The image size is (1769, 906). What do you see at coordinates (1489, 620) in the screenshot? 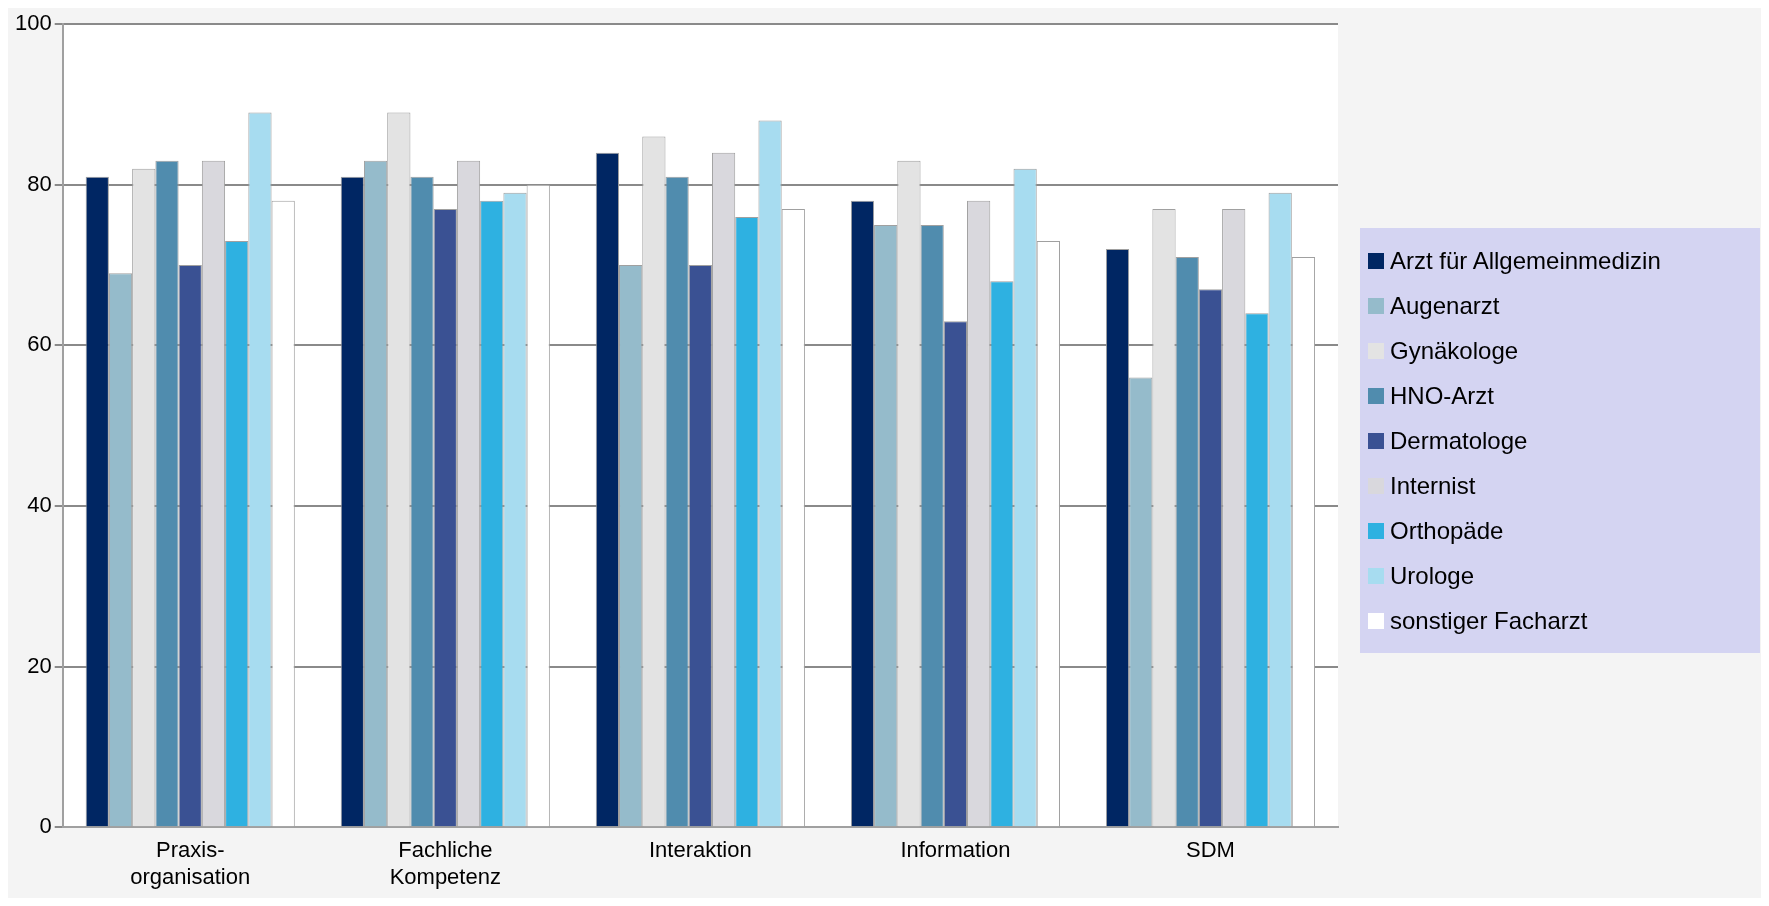
I see `legend-label: sonstiger Facharzt` at bounding box center [1489, 620].